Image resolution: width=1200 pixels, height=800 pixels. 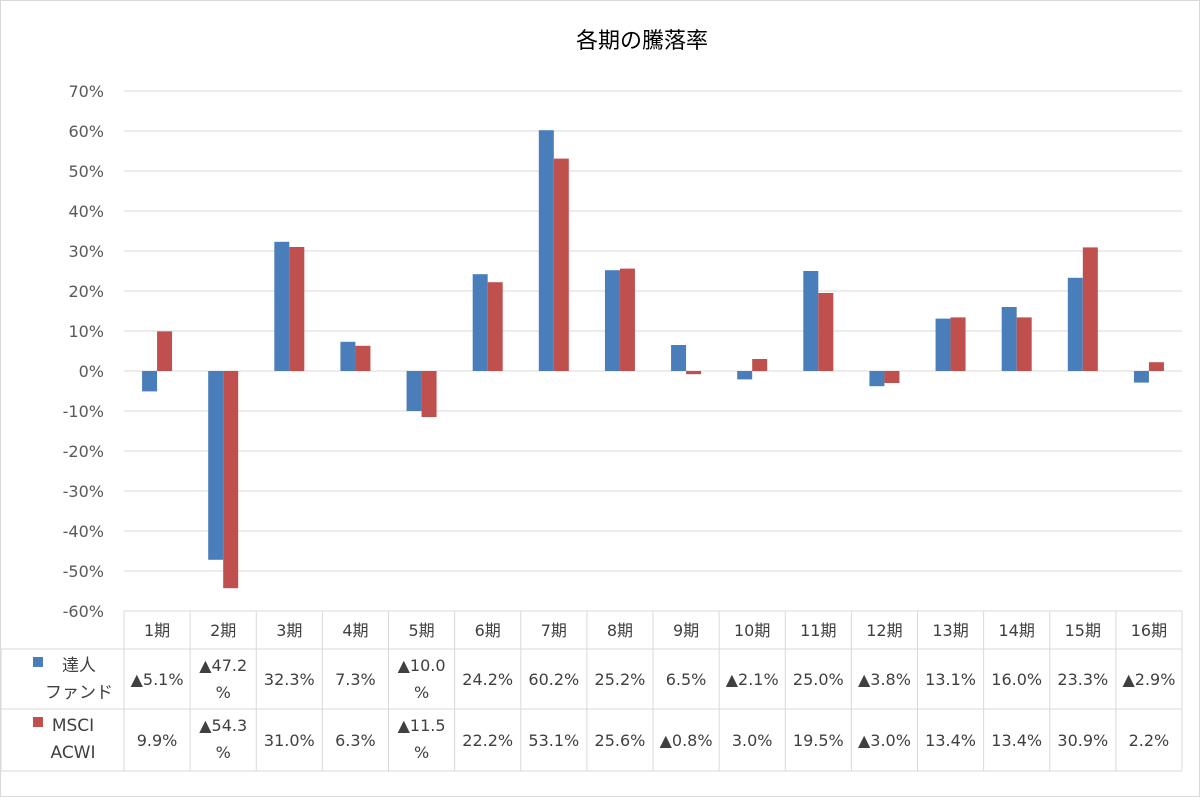 I want to click on data-cell: 30.9%, so click(x=1082, y=740).